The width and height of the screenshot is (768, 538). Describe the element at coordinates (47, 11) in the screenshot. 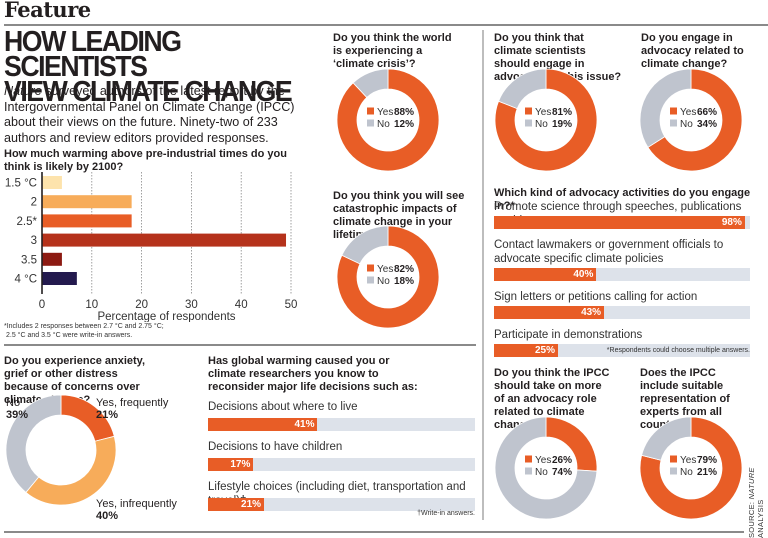

I see `section-label: Feature` at that location.